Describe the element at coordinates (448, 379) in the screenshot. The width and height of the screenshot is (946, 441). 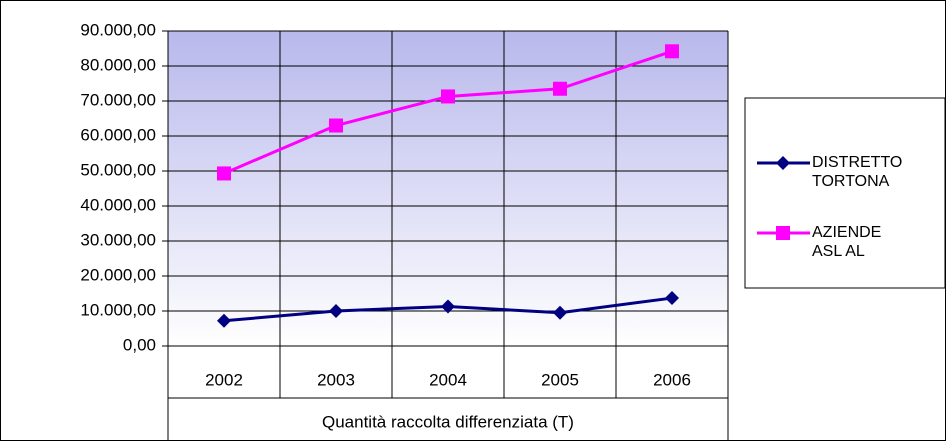
I see `x-tick-label: 2004` at that location.